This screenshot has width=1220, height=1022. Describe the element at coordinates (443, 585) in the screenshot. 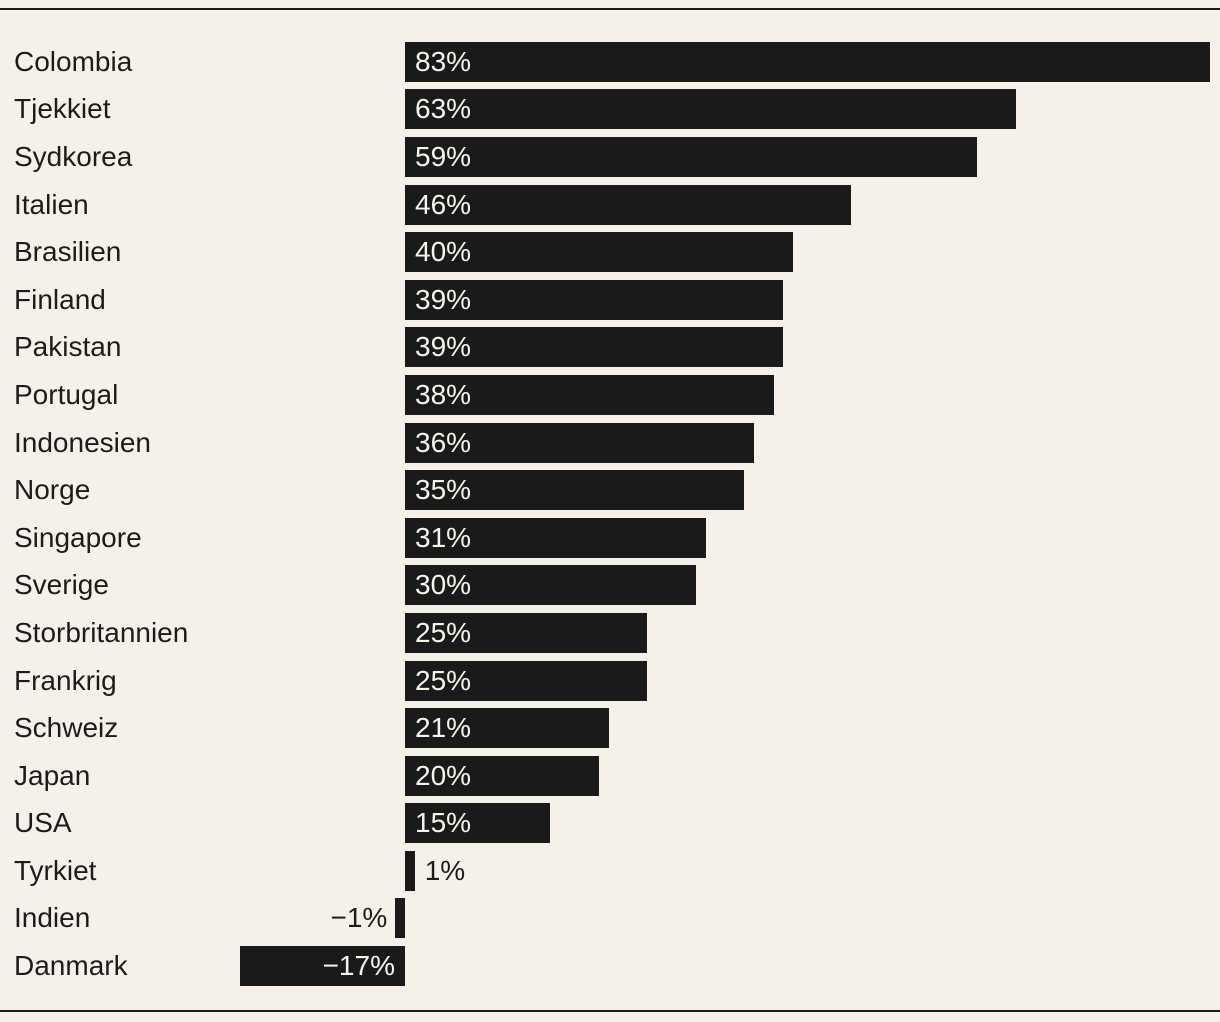

I see `value-label: 30%` at that location.